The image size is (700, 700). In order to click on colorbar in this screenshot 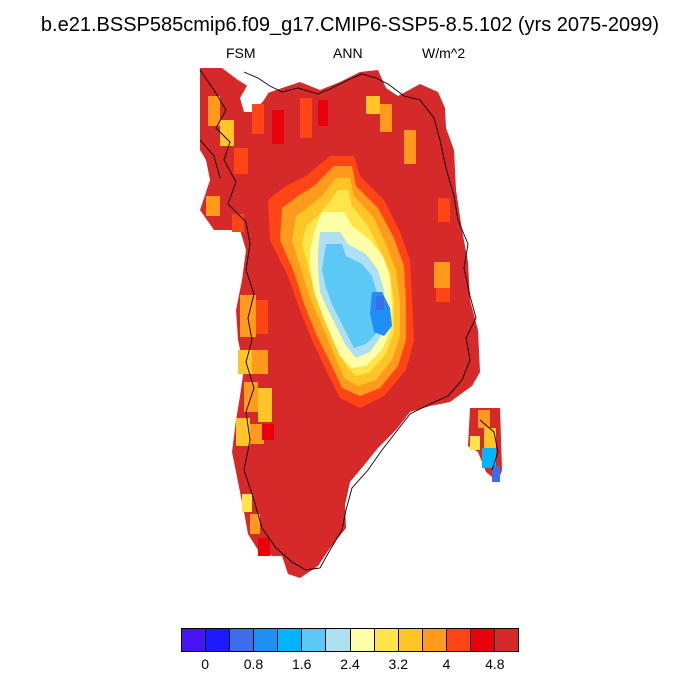, I will do `click(350, 640)`.